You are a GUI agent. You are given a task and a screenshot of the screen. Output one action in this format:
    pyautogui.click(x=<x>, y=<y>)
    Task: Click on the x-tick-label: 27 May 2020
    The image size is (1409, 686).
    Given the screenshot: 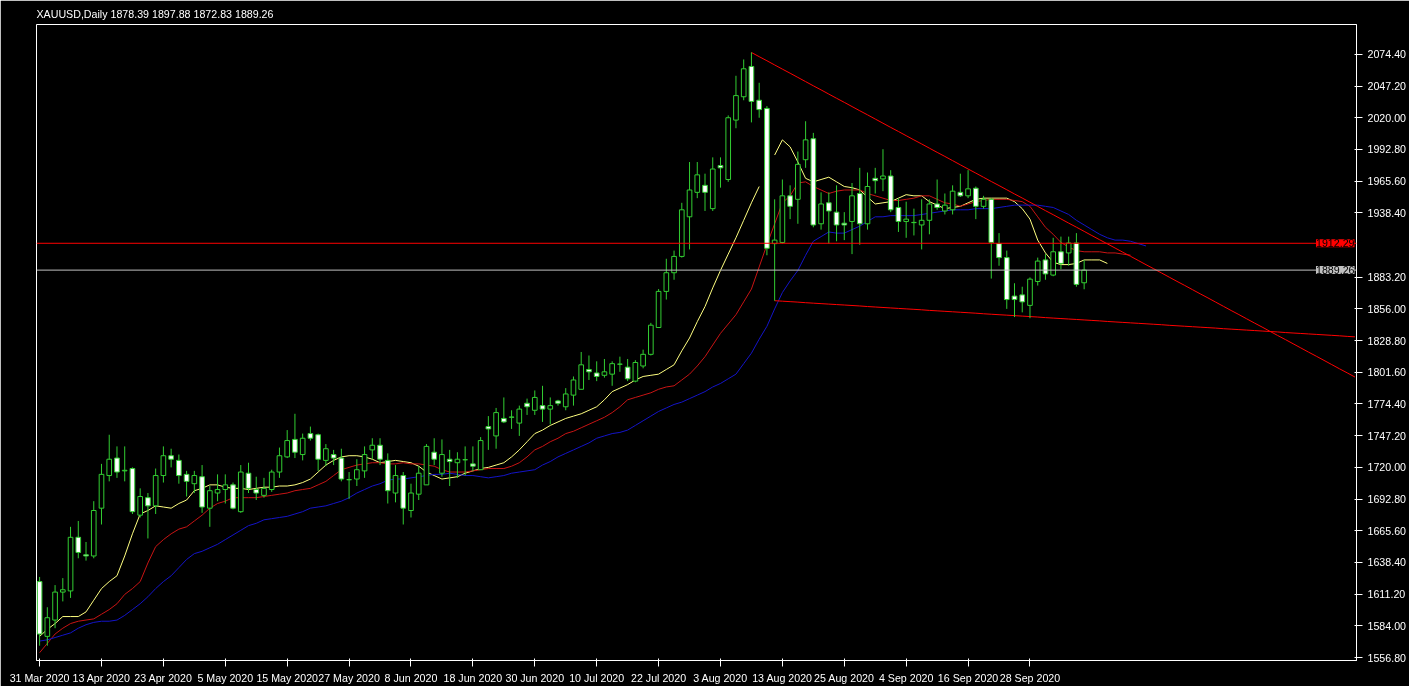 What is the action you would take?
    pyautogui.click(x=349, y=677)
    